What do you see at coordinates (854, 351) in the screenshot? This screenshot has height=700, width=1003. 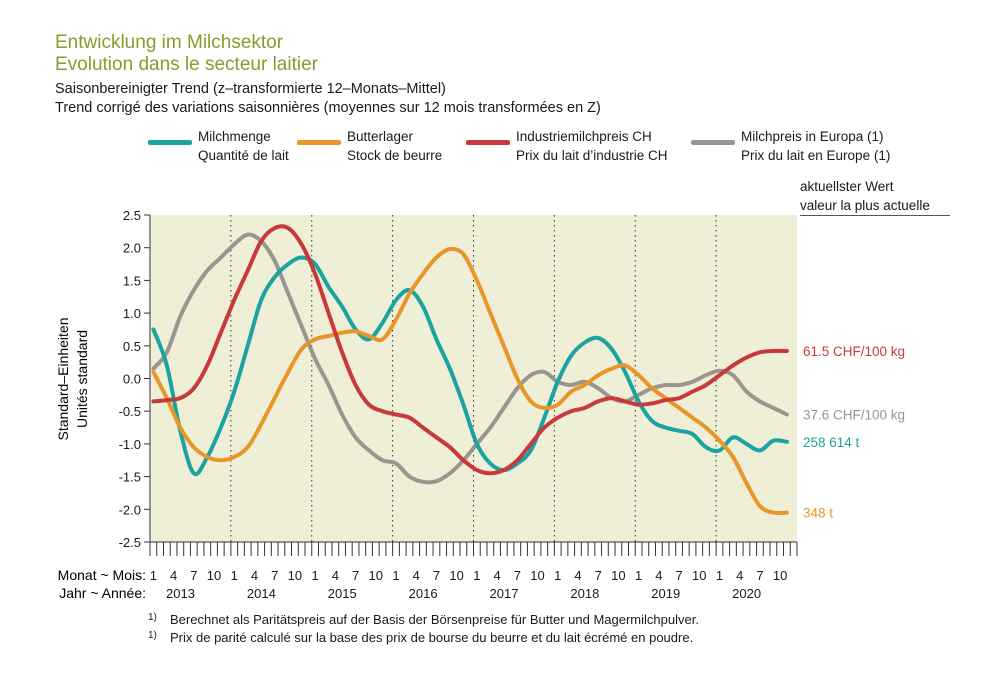 I see `current-value-label: 61.5 CHF/100 kg` at bounding box center [854, 351].